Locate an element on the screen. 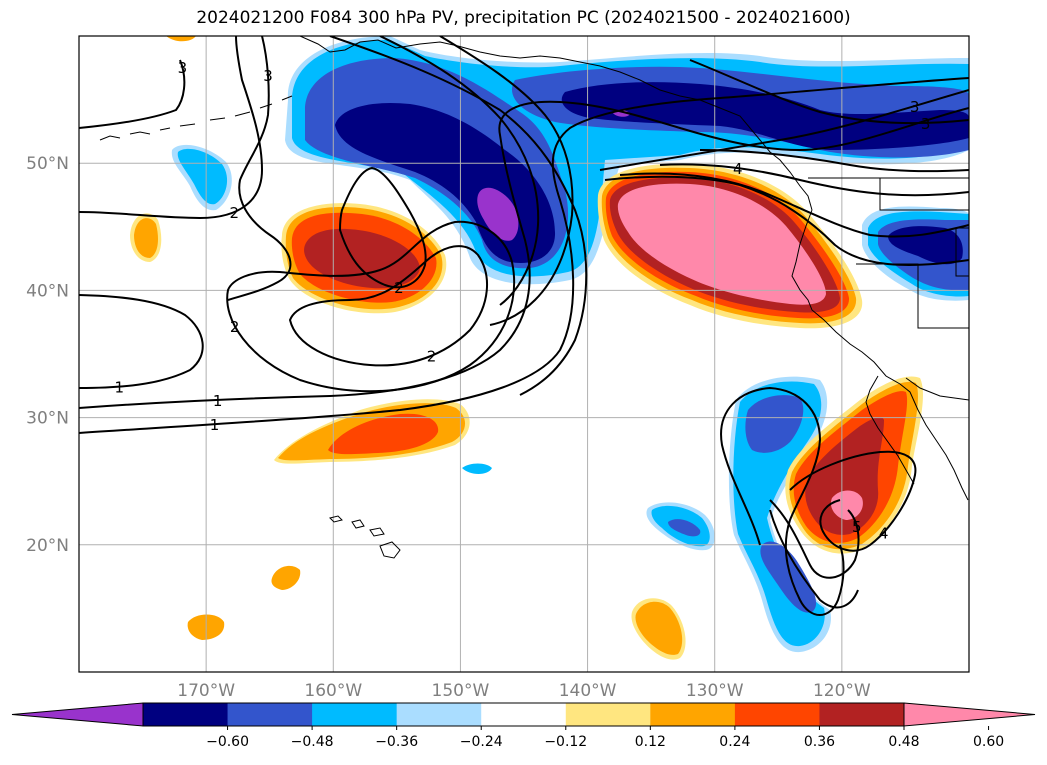 The width and height of the screenshot is (1047, 765). pv-contour-4-northwest is located at coordinates (132, 94).